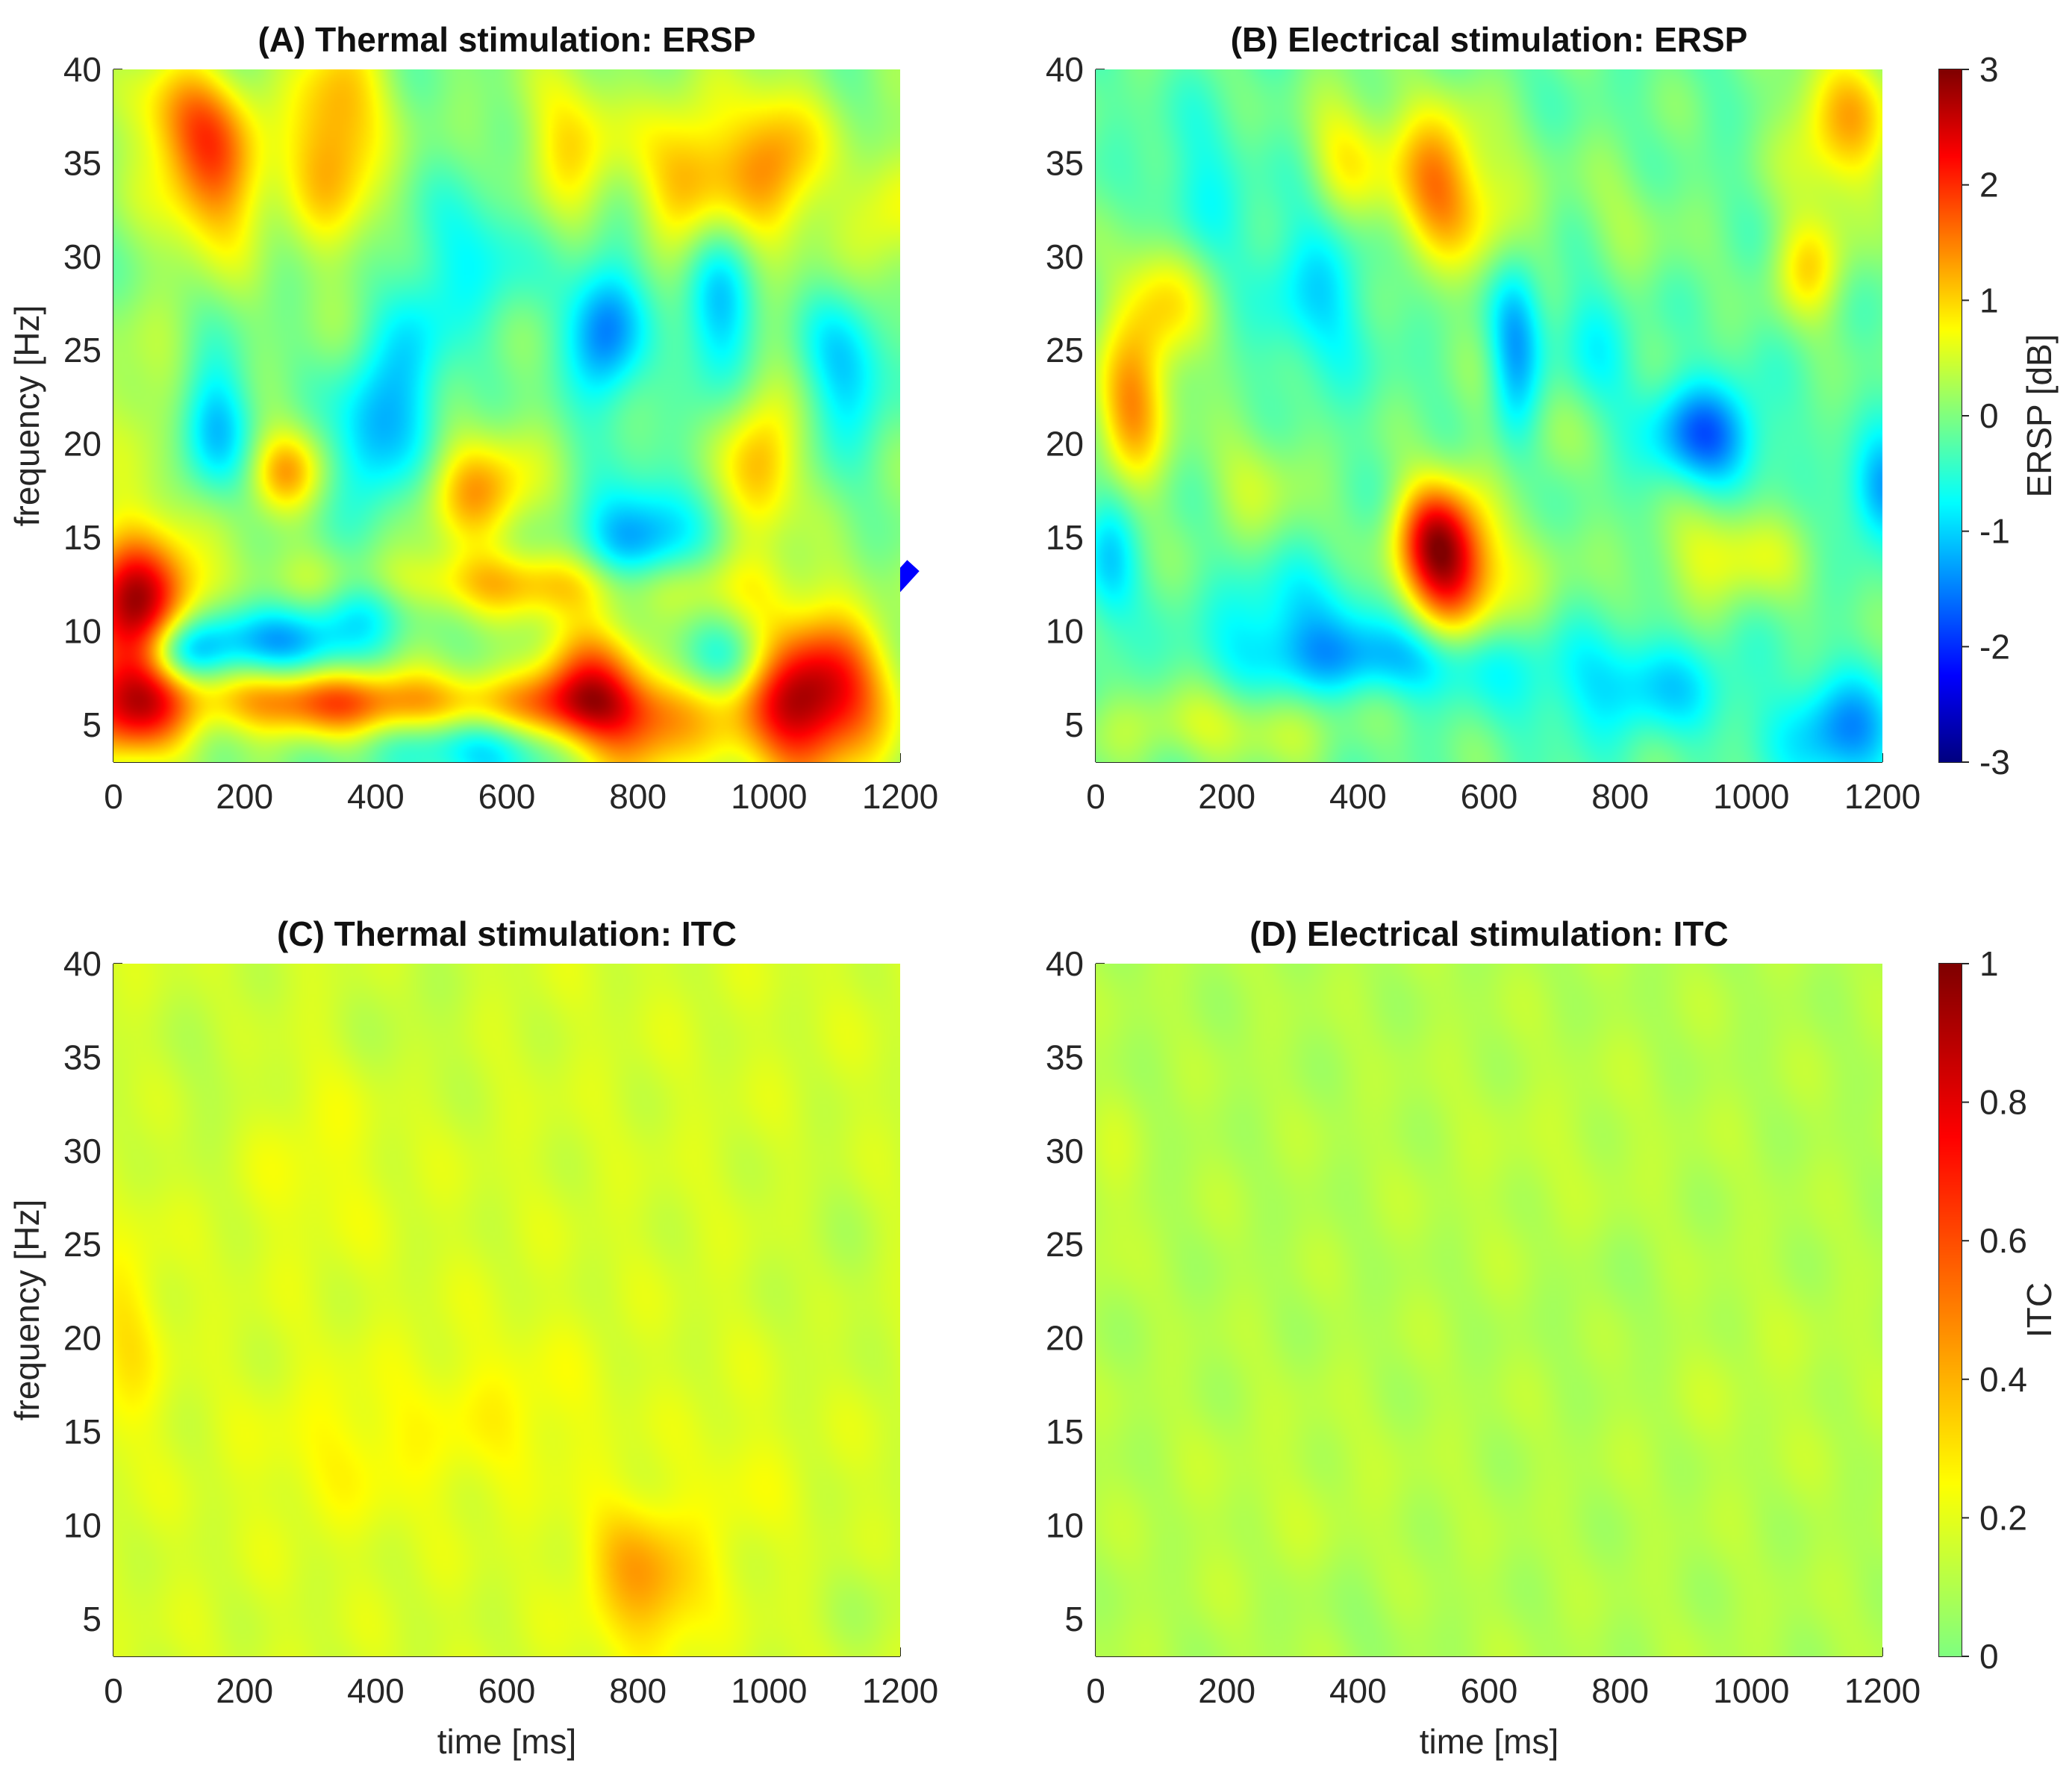 The width and height of the screenshot is (2072, 1784). Describe the element at coordinates (874, 610) in the screenshot. I see `blue-arrow` at that location.